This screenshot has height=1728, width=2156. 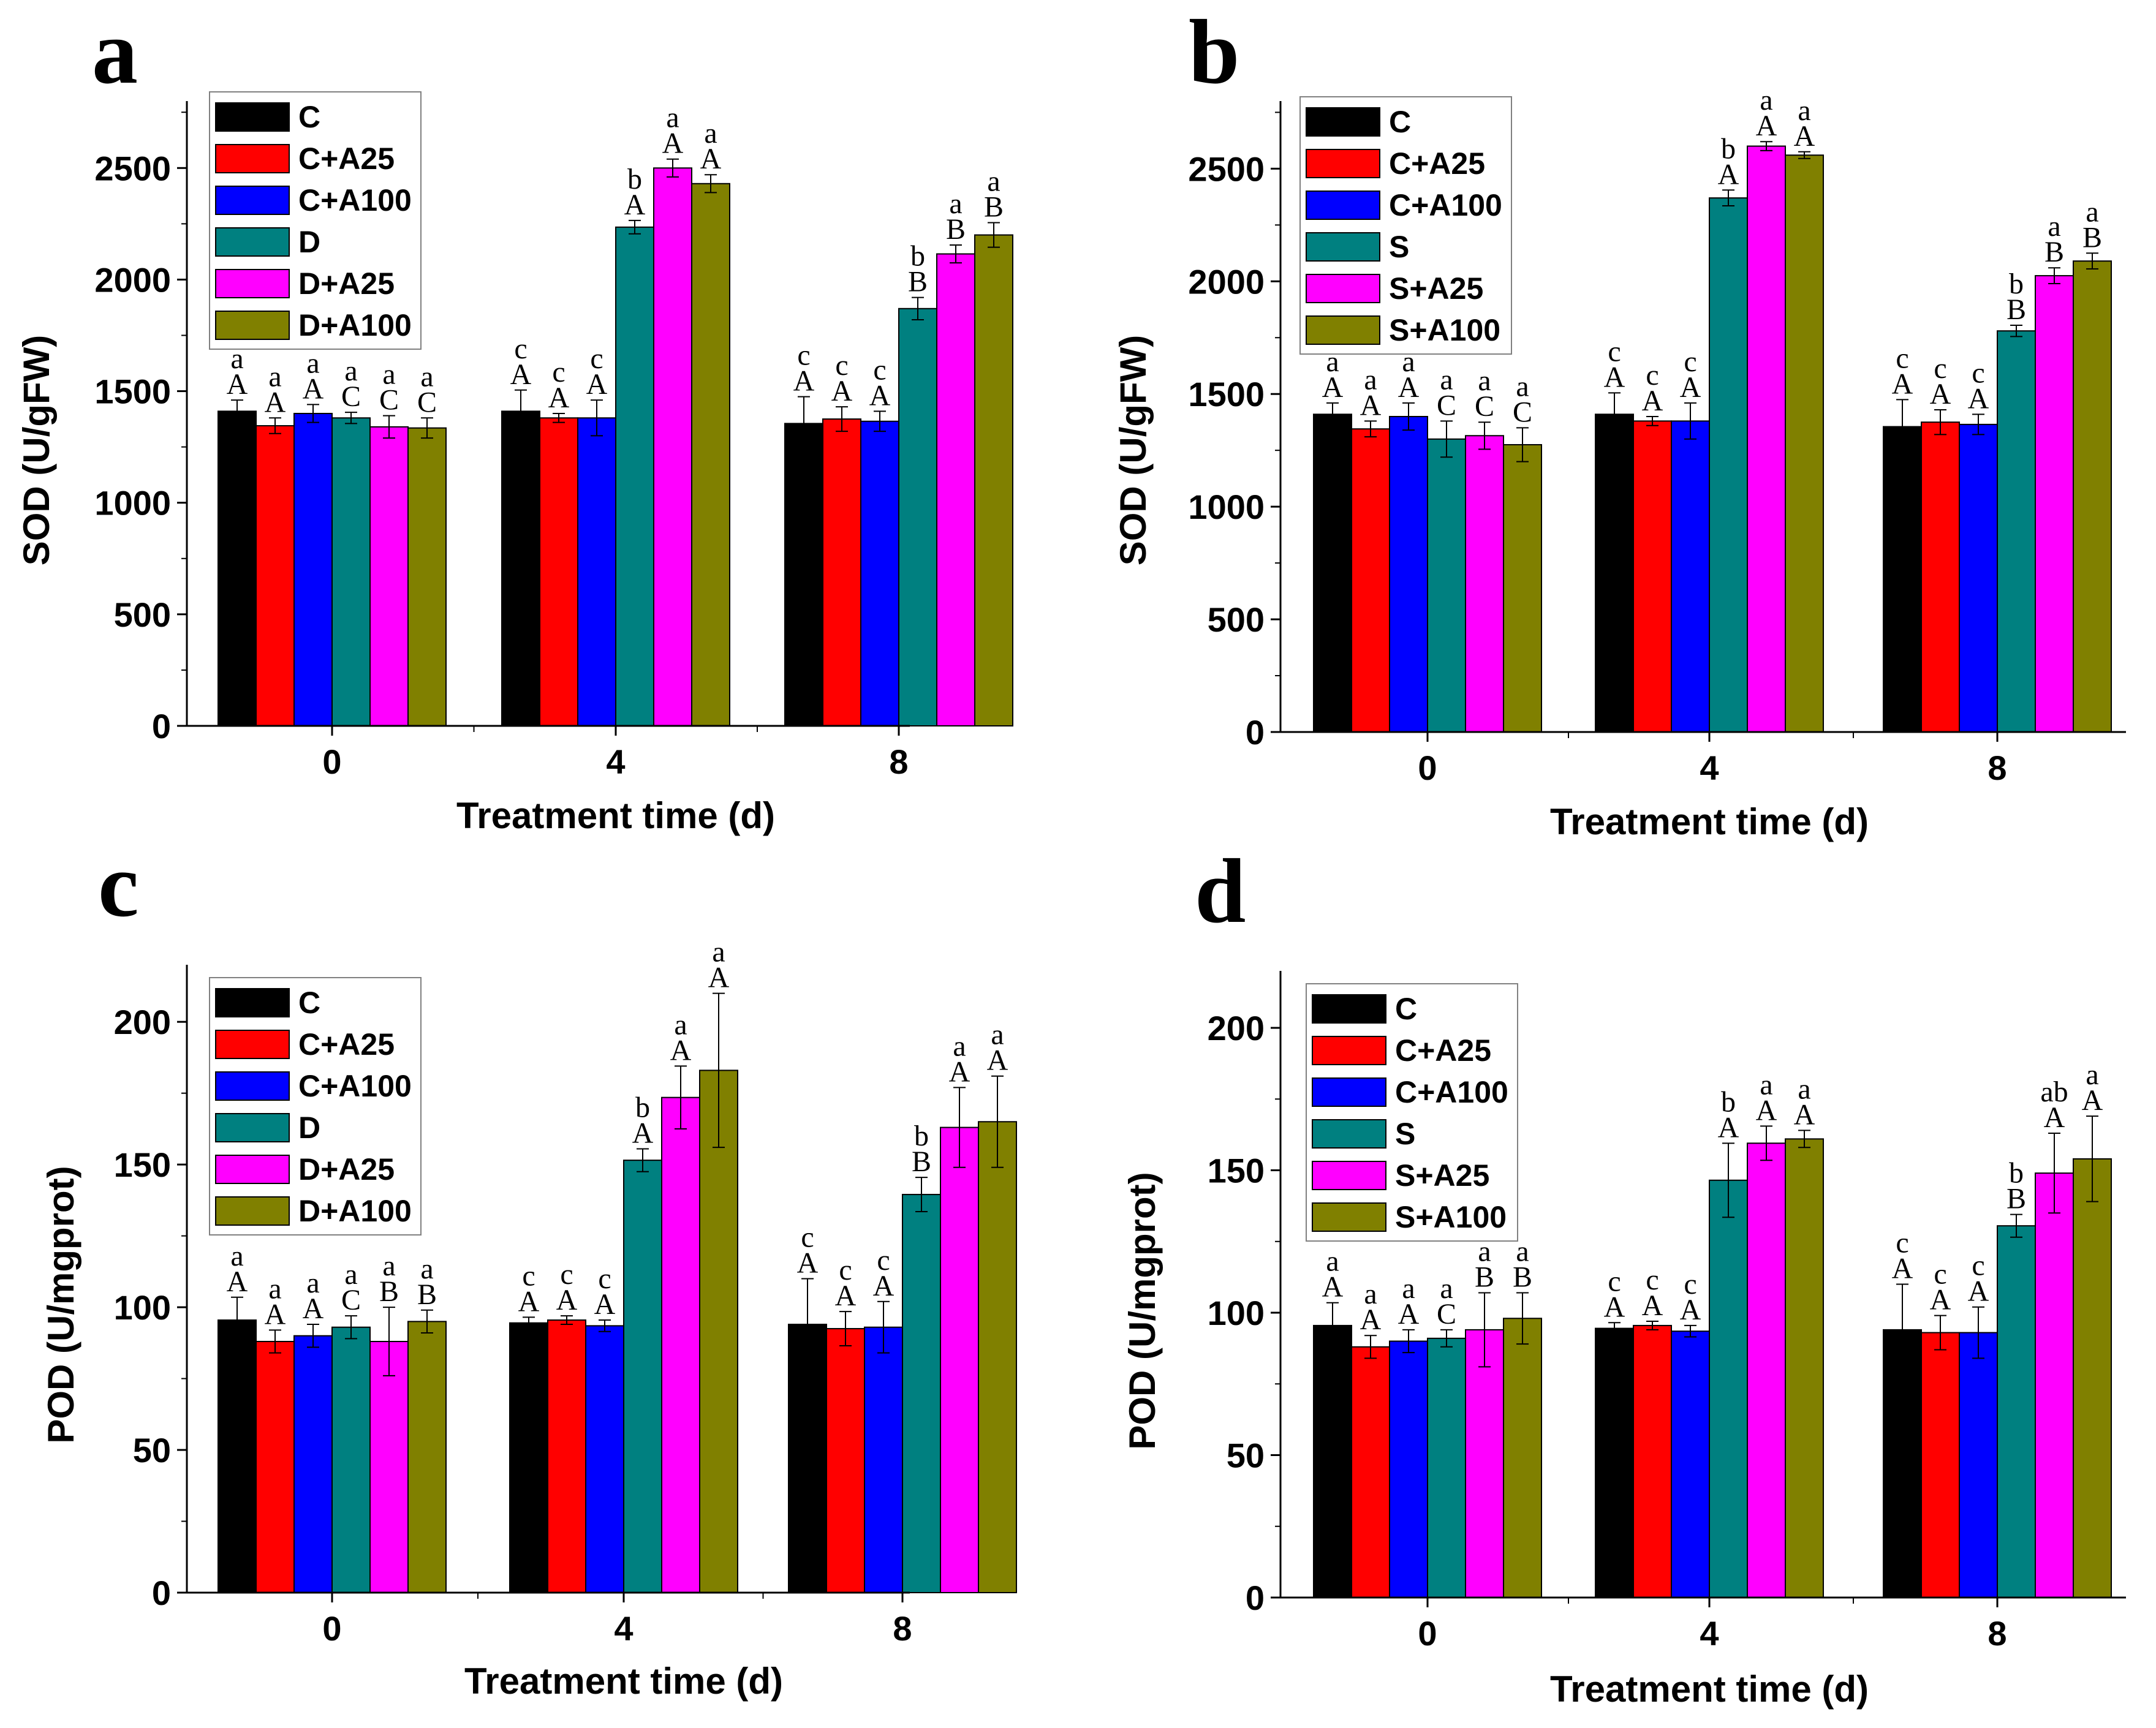 What do you see at coordinates (115, 52) in the screenshot?
I see `panel-letter-a: a` at bounding box center [115, 52].